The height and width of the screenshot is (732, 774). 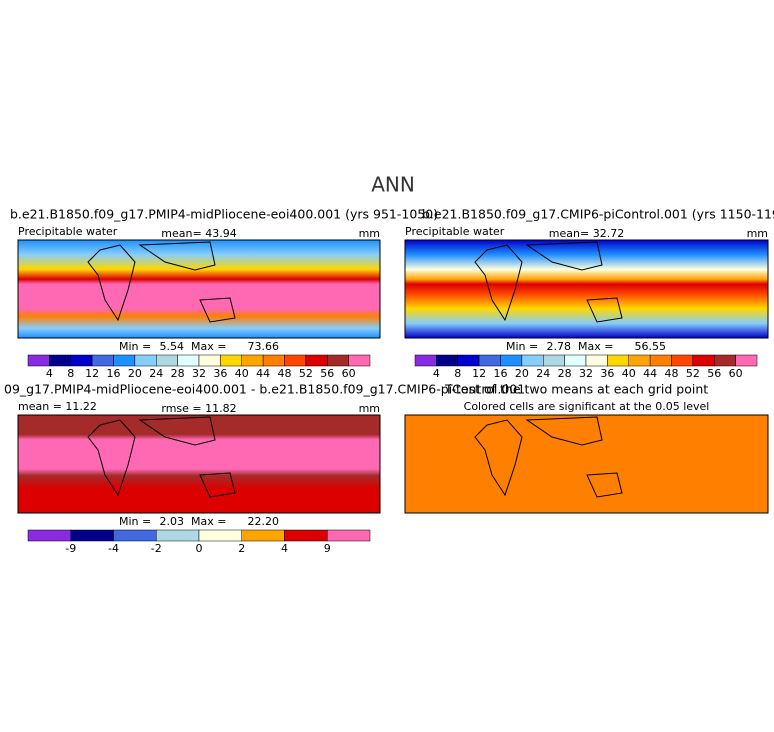 What do you see at coordinates (264, 521) in the screenshot?
I see `max-value: 22.20` at bounding box center [264, 521].